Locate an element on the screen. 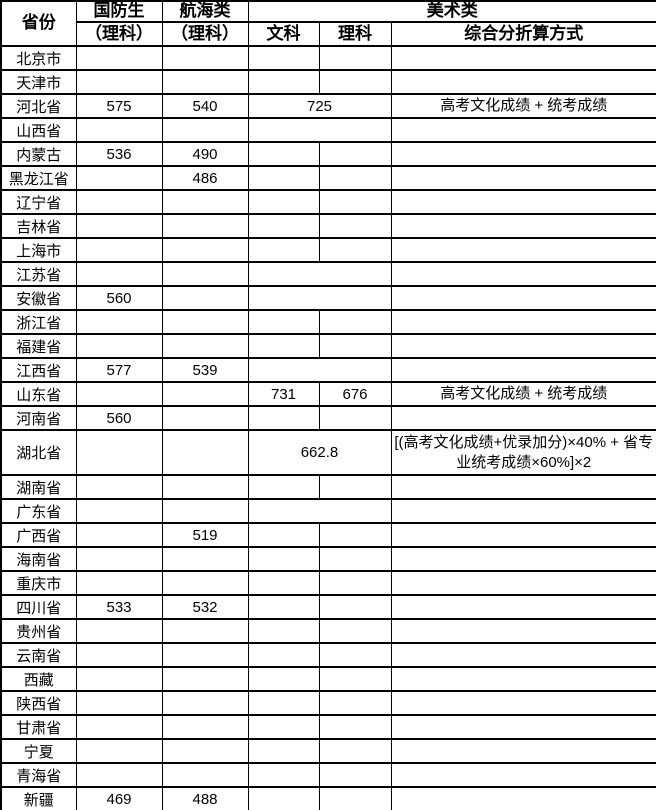 The height and width of the screenshot is (810, 656). cell-province: 重庆市 is located at coordinates (38, 583).